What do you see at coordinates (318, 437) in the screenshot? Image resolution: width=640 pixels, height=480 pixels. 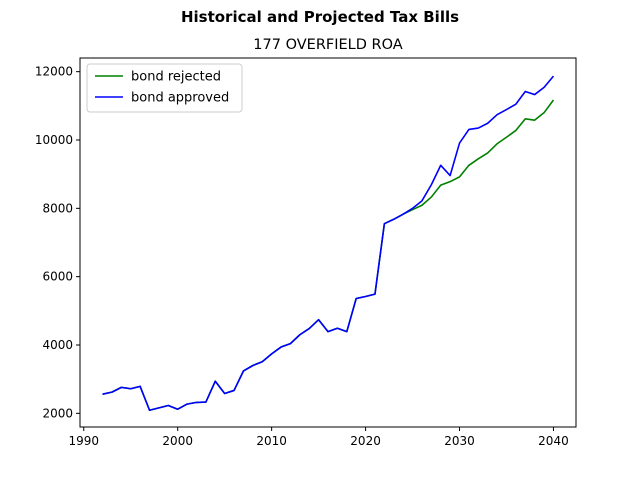 I see `x-axis: 1990 2000 2010 2020 2030 2040` at bounding box center [318, 437].